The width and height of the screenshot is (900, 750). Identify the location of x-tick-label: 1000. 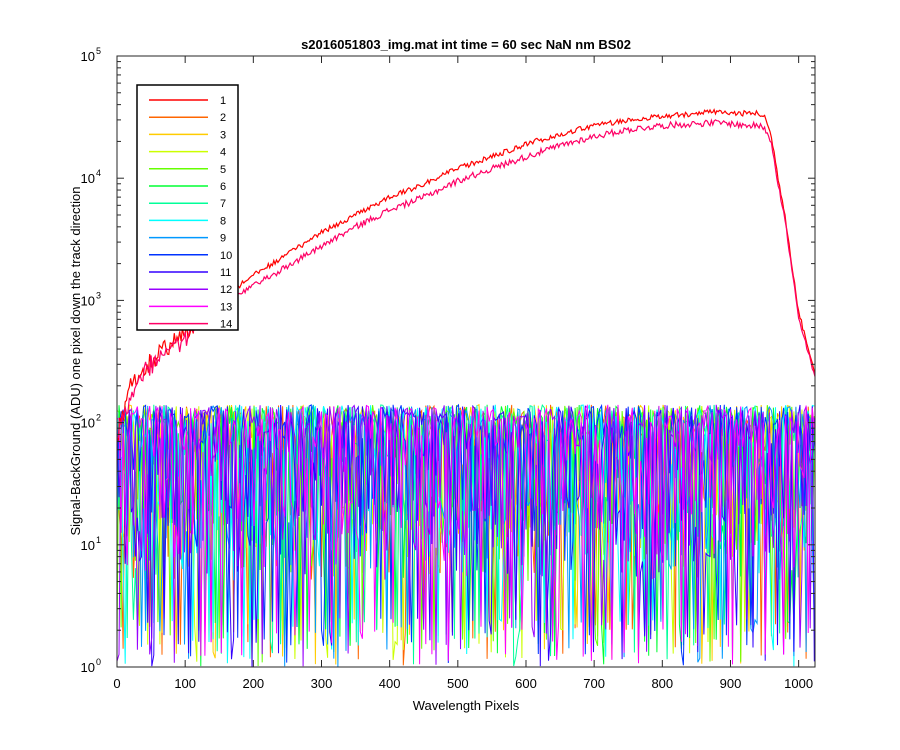
(798, 683).